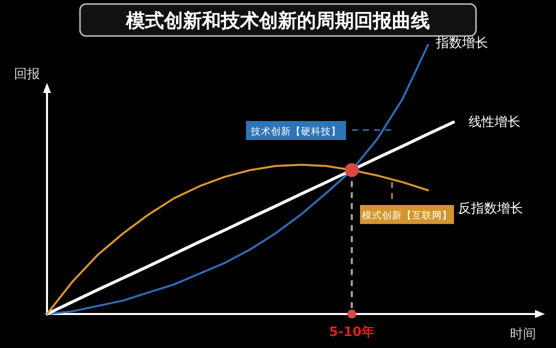 This screenshot has height=348, width=556. What do you see at coordinates (494, 122) in the screenshot?
I see `series-label: 线性增长` at bounding box center [494, 122].